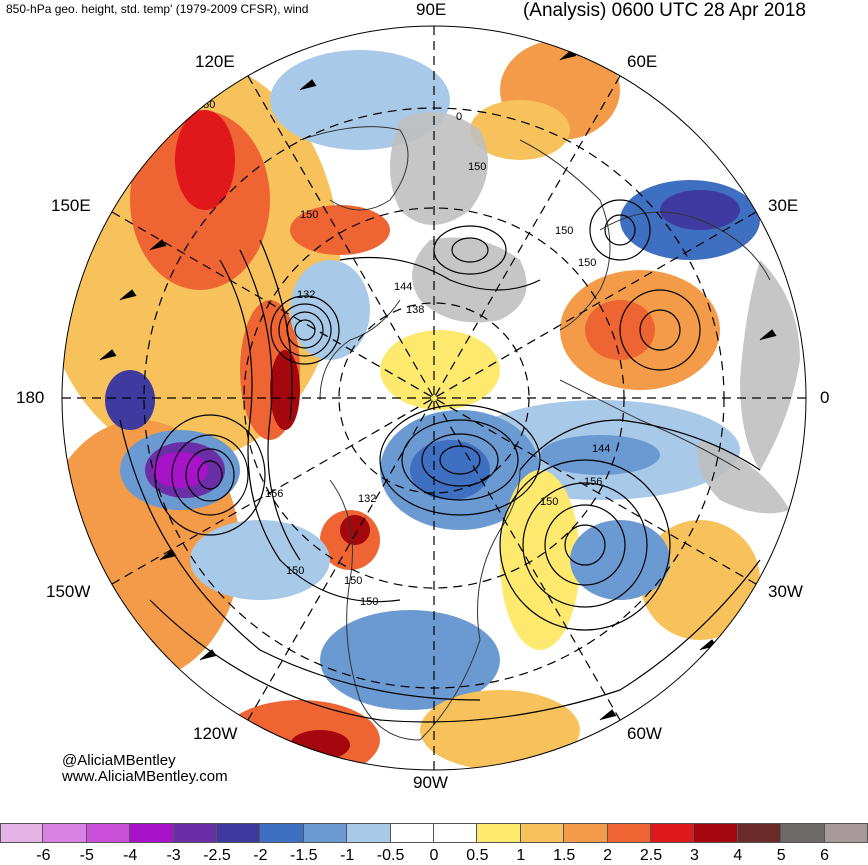 The width and height of the screenshot is (868, 865). I want to click on colorbar-frame, so click(434, 833).